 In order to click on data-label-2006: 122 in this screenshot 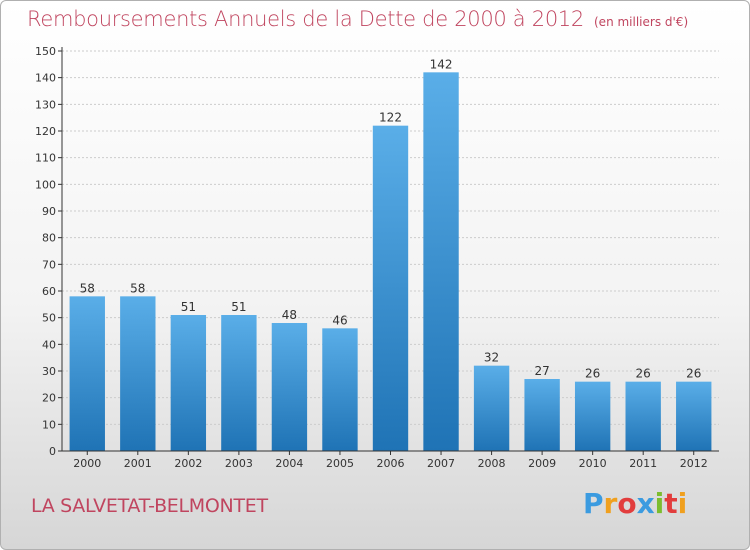, I will do `click(390, 118)`.